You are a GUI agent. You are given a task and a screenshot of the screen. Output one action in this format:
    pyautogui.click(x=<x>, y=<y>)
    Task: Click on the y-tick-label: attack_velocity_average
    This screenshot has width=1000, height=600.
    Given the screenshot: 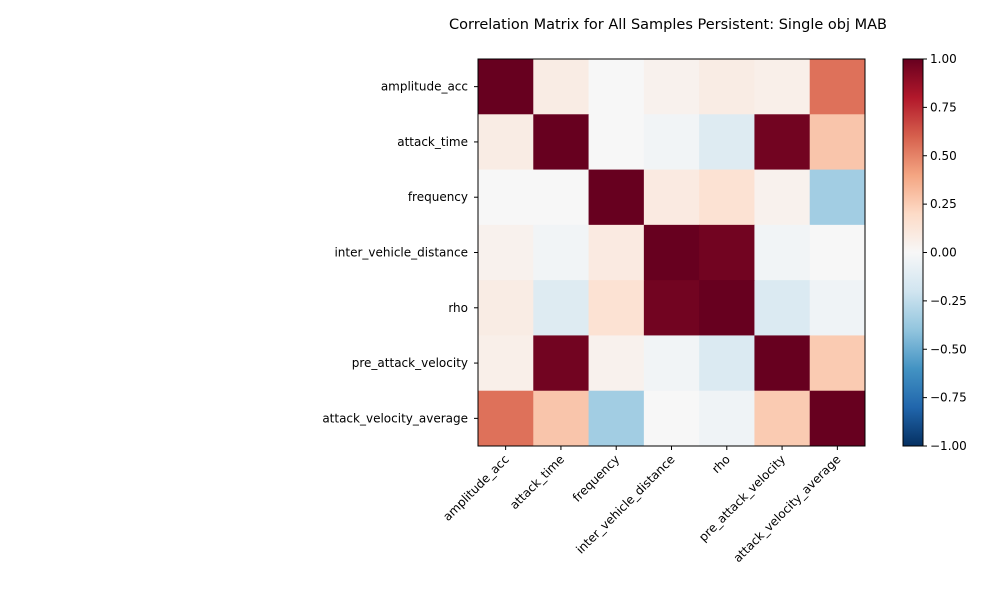 What is the action you would take?
    pyautogui.click(x=395, y=418)
    